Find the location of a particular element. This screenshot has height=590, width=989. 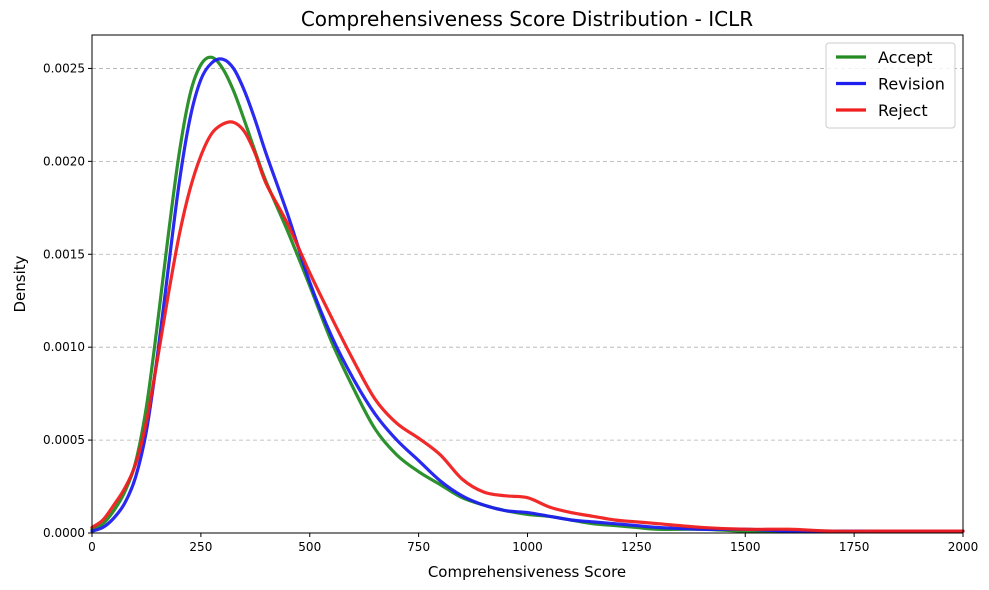

x-tick-label: 0 is located at coordinates (92, 547).